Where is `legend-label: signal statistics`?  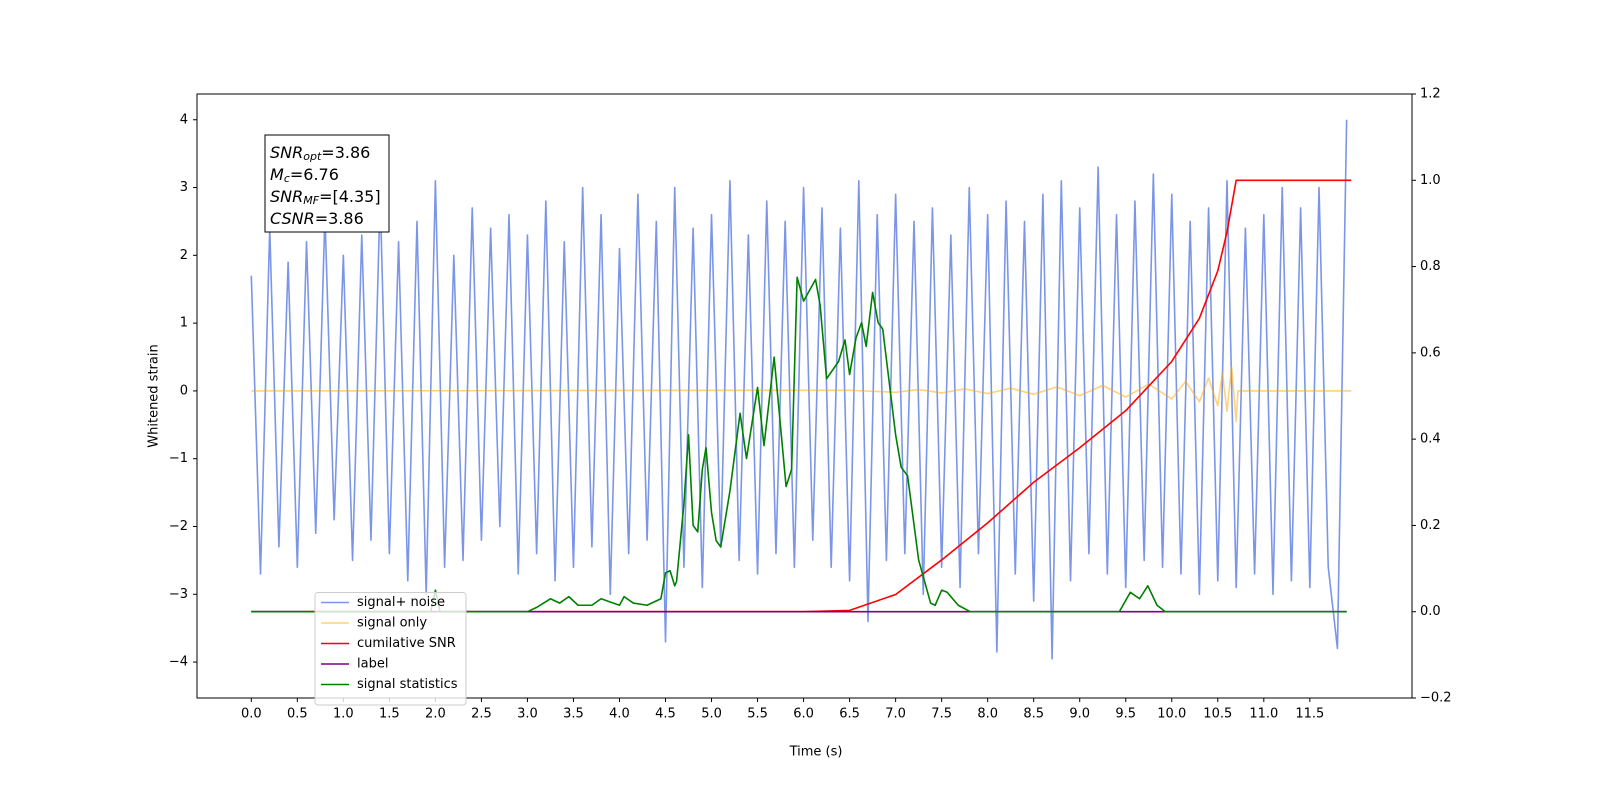
legend-label: signal statistics is located at coordinates (407, 684).